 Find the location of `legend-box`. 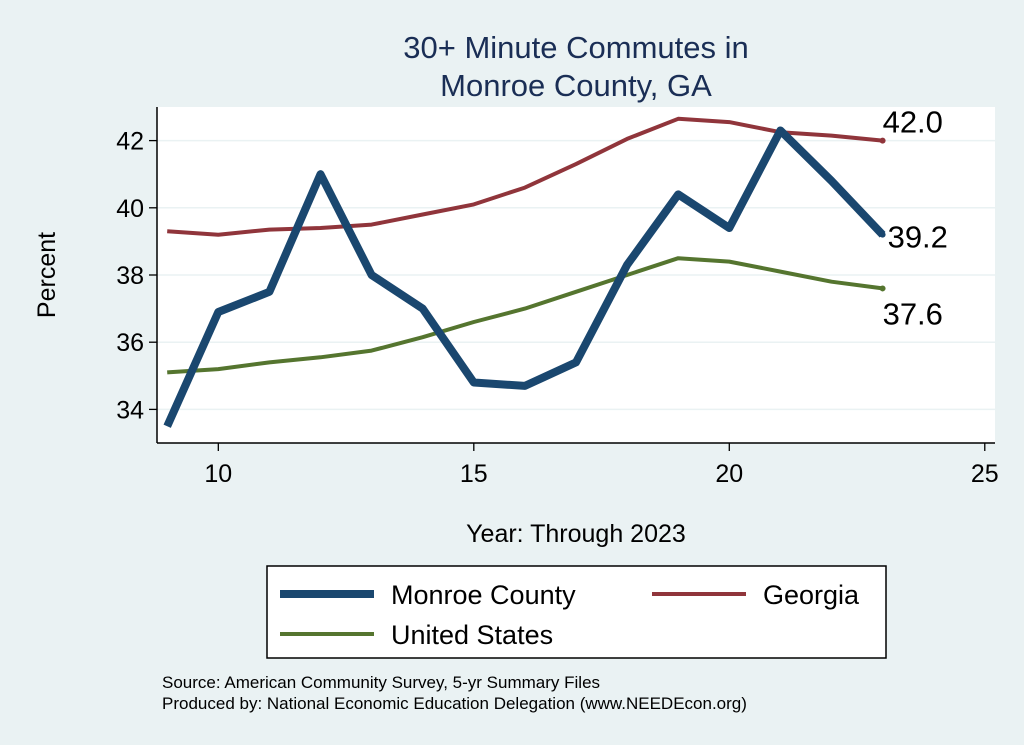

legend-box is located at coordinates (576, 612).